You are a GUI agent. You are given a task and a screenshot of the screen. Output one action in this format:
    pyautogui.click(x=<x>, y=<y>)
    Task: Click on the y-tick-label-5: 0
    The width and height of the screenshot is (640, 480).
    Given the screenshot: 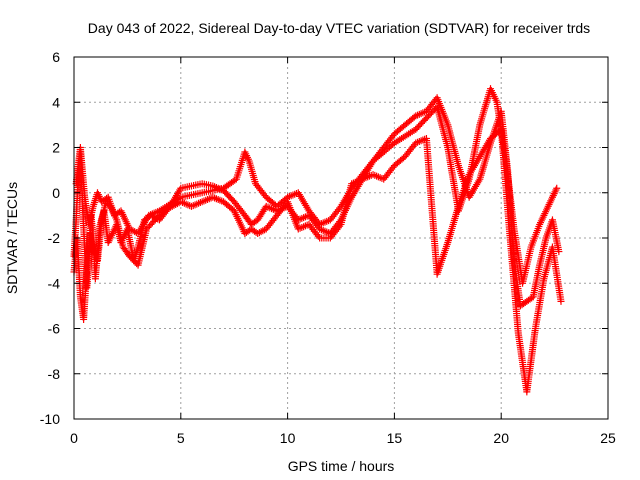 What is the action you would take?
    pyautogui.click(x=56, y=193)
    